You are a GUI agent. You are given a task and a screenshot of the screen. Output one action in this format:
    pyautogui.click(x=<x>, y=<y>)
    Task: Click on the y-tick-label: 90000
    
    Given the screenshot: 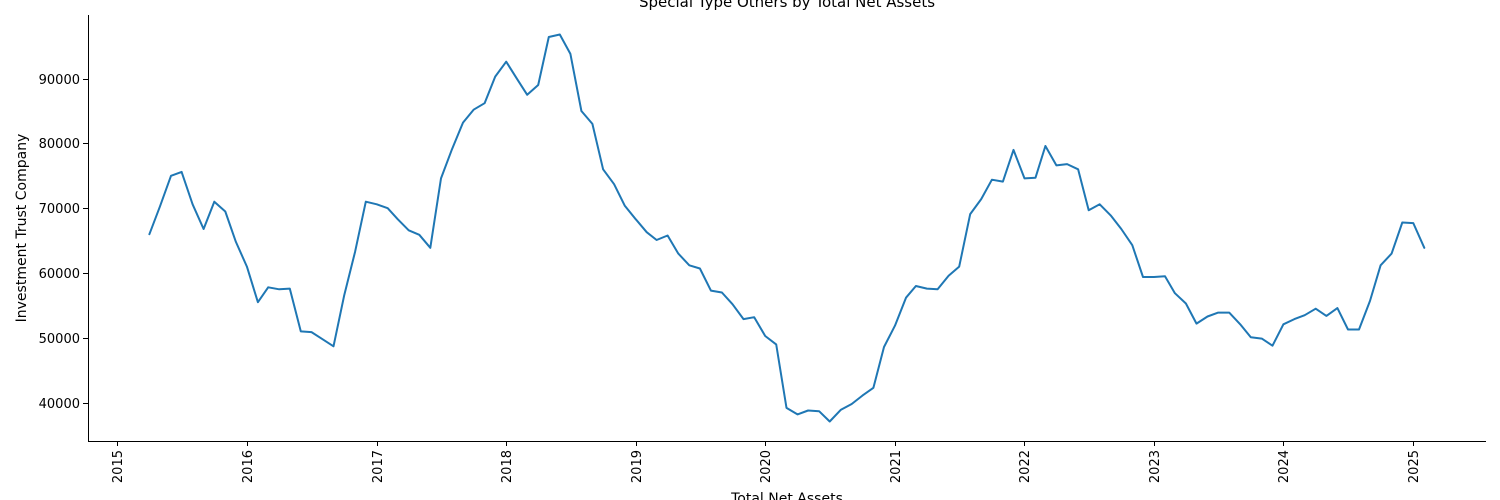 What is the action you would take?
    pyautogui.click(x=59, y=80)
    